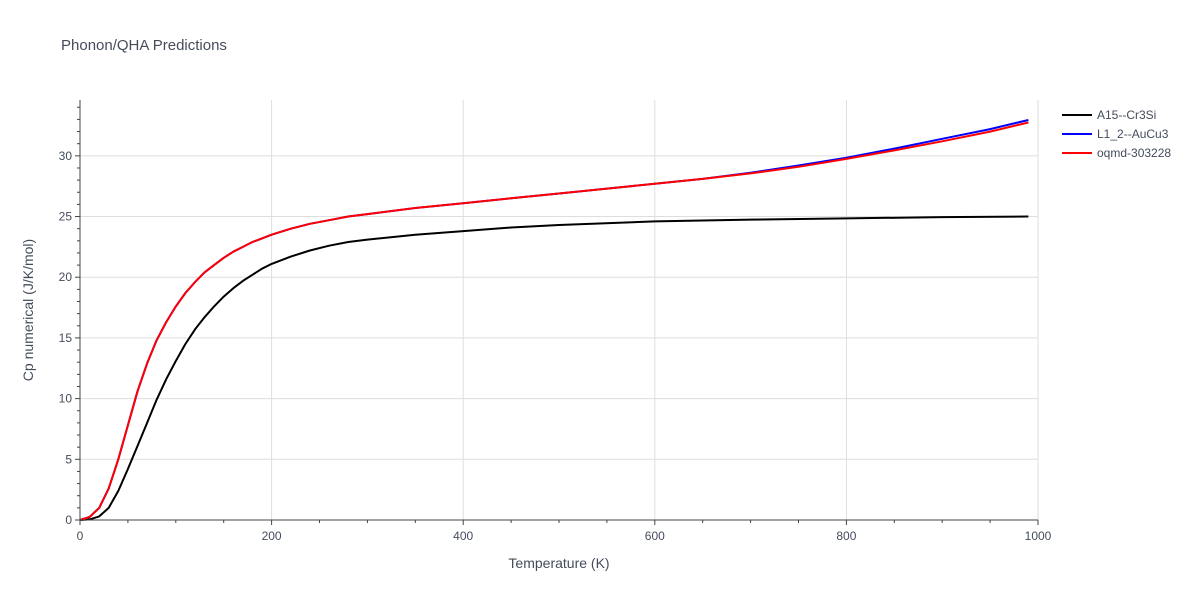 This screenshot has height=600, width=1200. What do you see at coordinates (1134, 153) in the screenshot?
I see `legend-label: oqmd-303228` at bounding box center [1134, 153].